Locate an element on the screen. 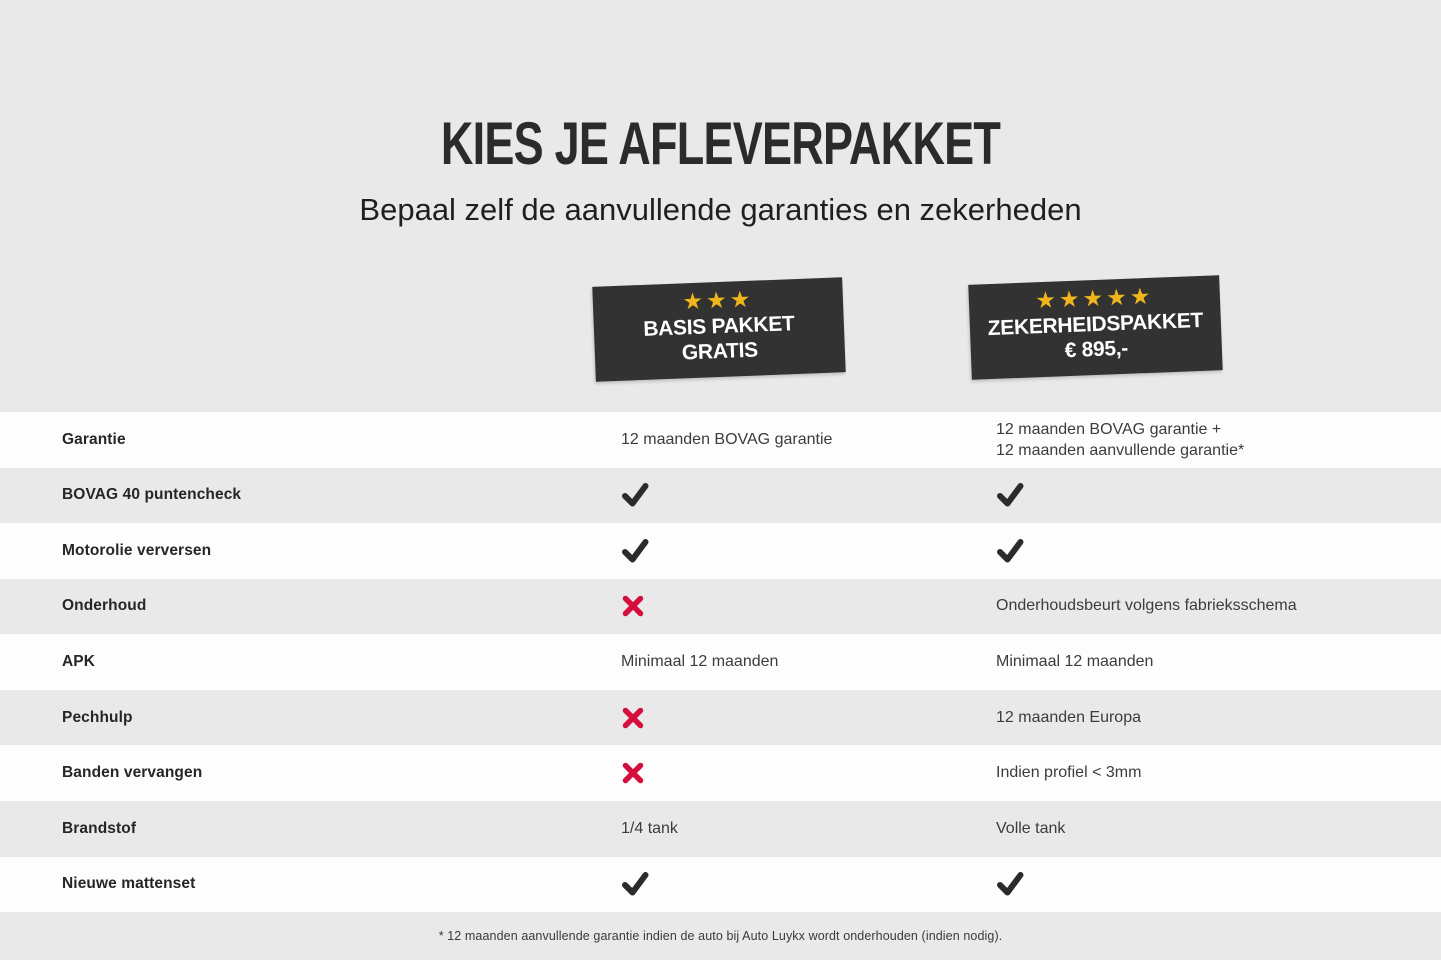 Image resolution: width=1441 pixels, height=960 pixels. zekerheids-package-value: Onderhoudsbeurt volgens fabrieksschema is located at coordinates (1146, 606).